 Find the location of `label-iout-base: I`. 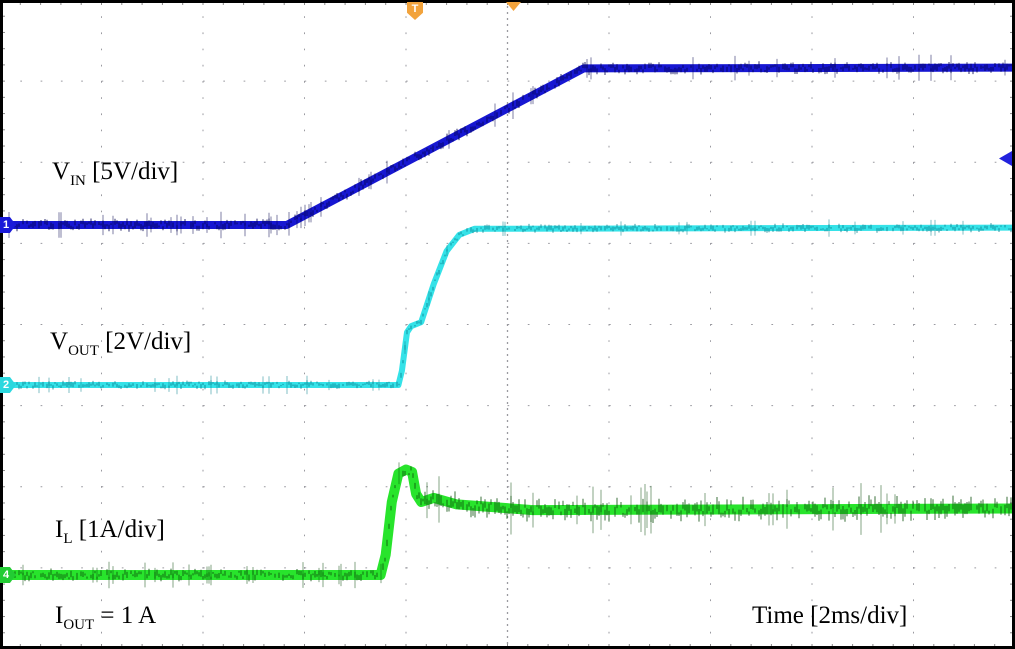

label-iout-base: I is located at coordinates (59, 615).